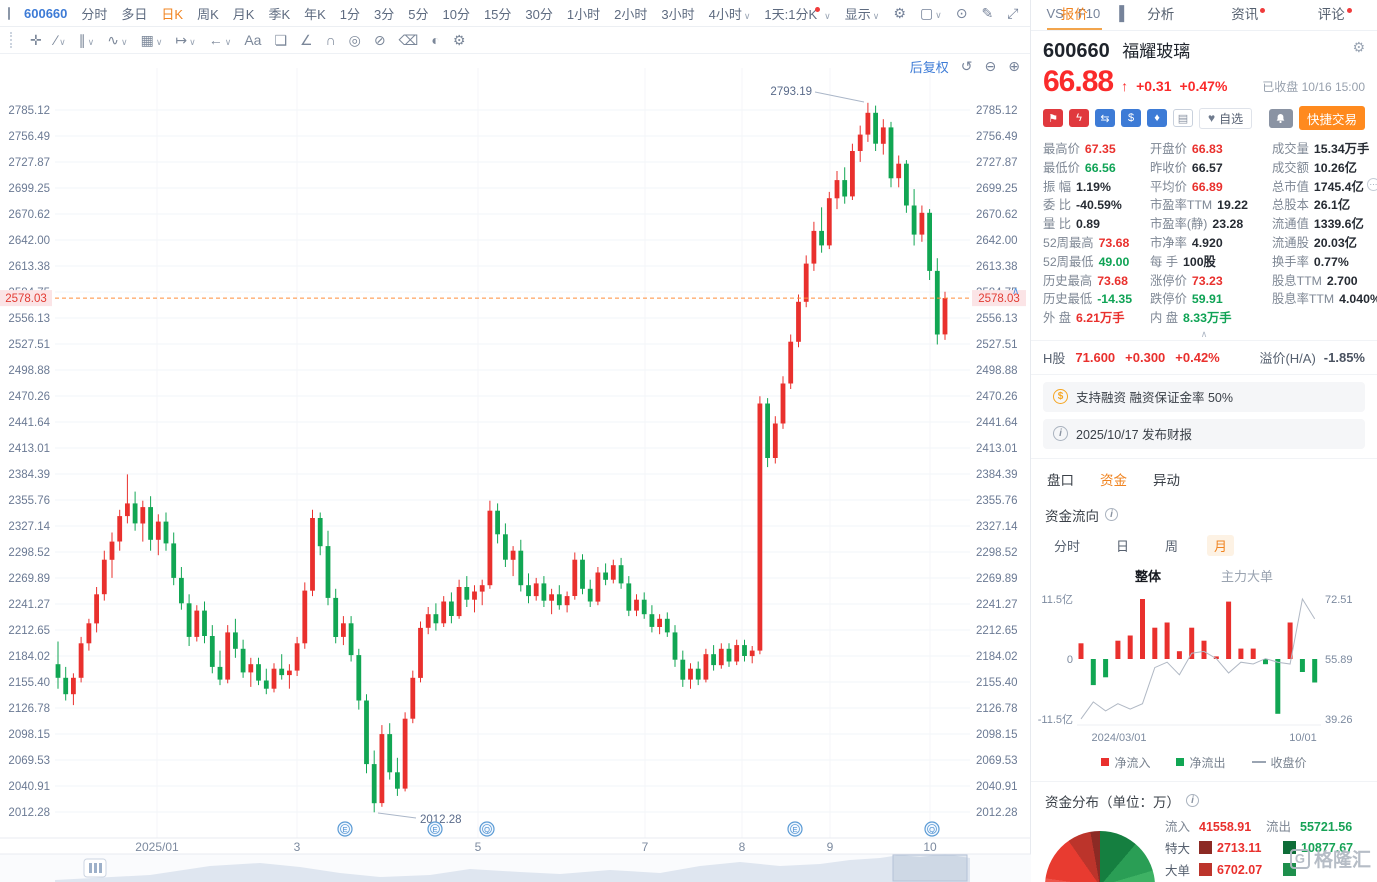 The image size is (1377, 882). What do you see at coordinates (1204, 357) in the screenshot?
I see `hshare-row: H股 71.600 +0.300 +0.42% 溢价(H/A) -1.85%` at bounding box center [1204, 357].